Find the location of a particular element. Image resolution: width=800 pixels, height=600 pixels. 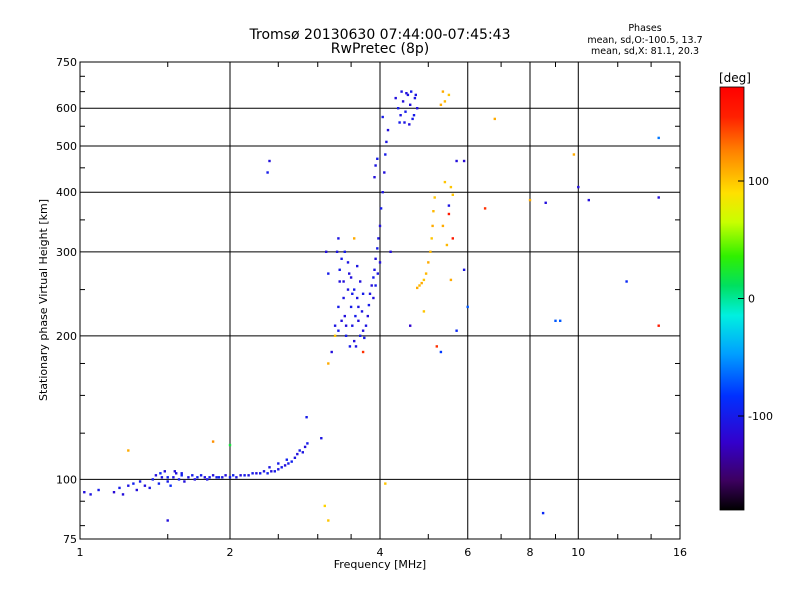

y-axis-label: Stationary phase Virtual Height [km] is located at coordinates (43, 300).